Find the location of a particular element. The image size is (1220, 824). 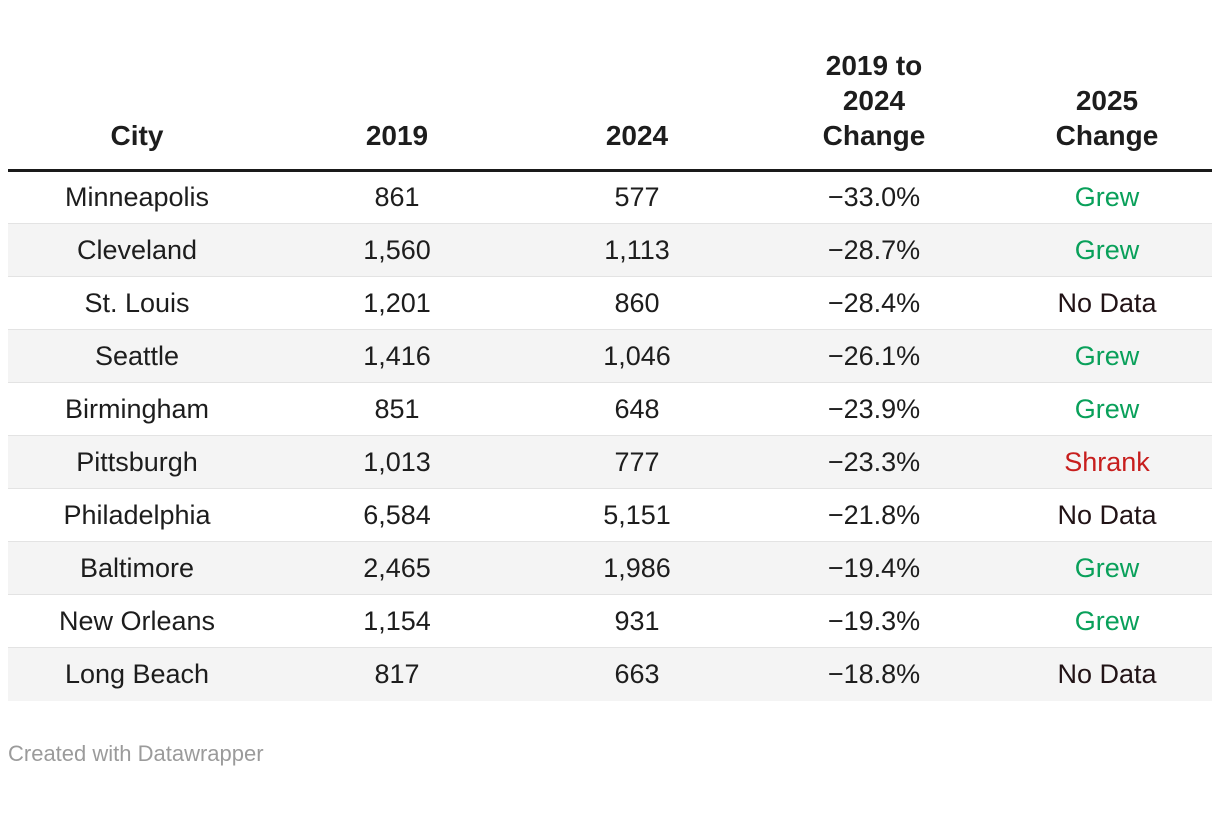

value-2024-cell: 577 is located at coordinates (637, 197).